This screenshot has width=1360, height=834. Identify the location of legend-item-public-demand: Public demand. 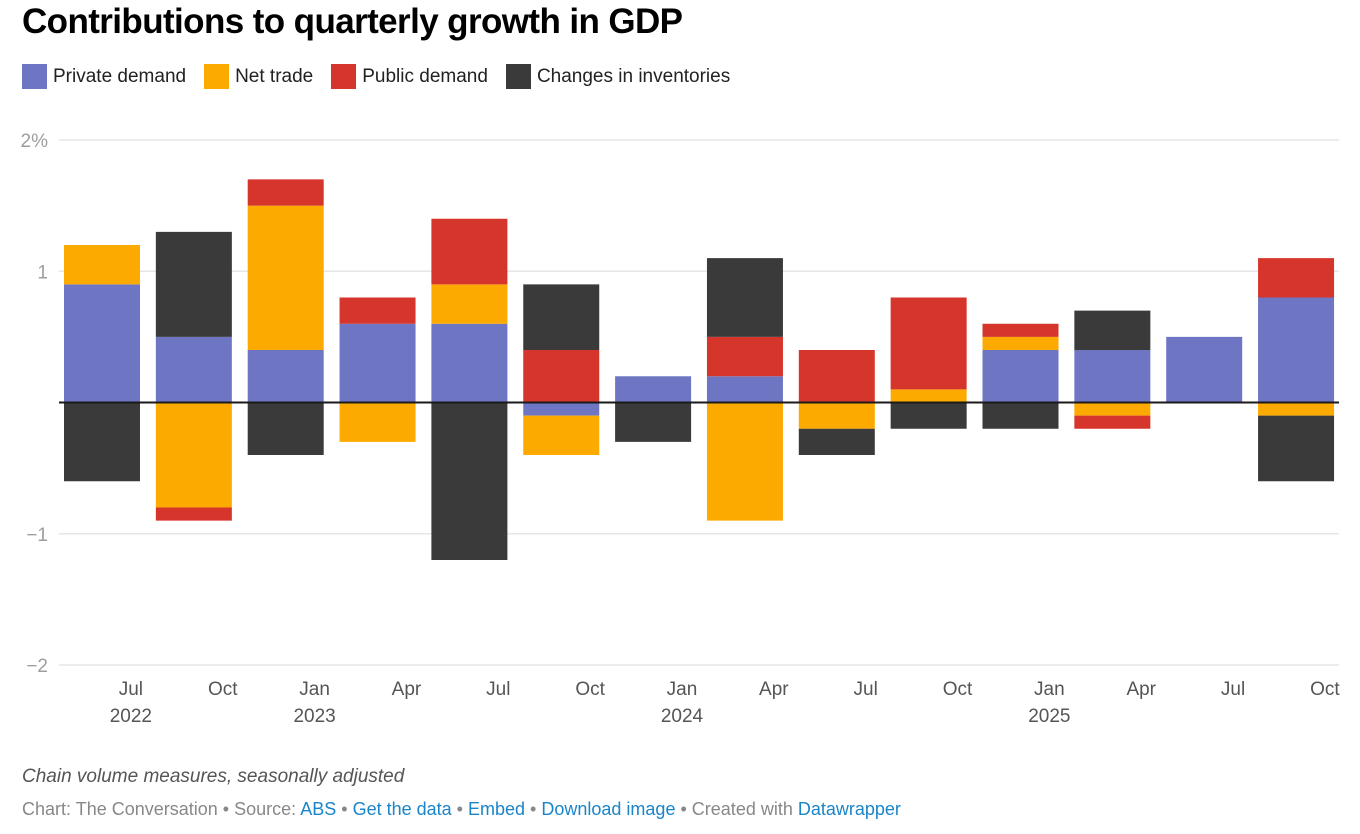
(409, 76).